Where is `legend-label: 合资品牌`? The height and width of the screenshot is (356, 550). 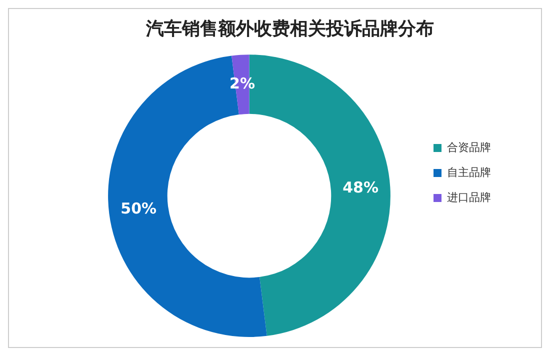
legend-label: 合资品牌 is located at coordinates (469, 147).